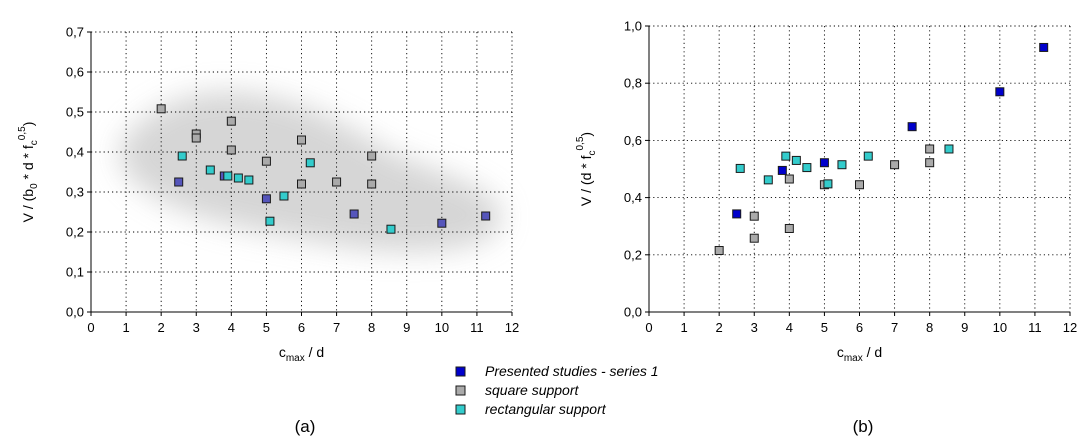 Image resolution: width=1079 pixels, height=438 pixels. What do you see at coordinates (305, 426) in the screenshot?
I see `panel-caption-a: (a)` at bounding box center [305, 426].